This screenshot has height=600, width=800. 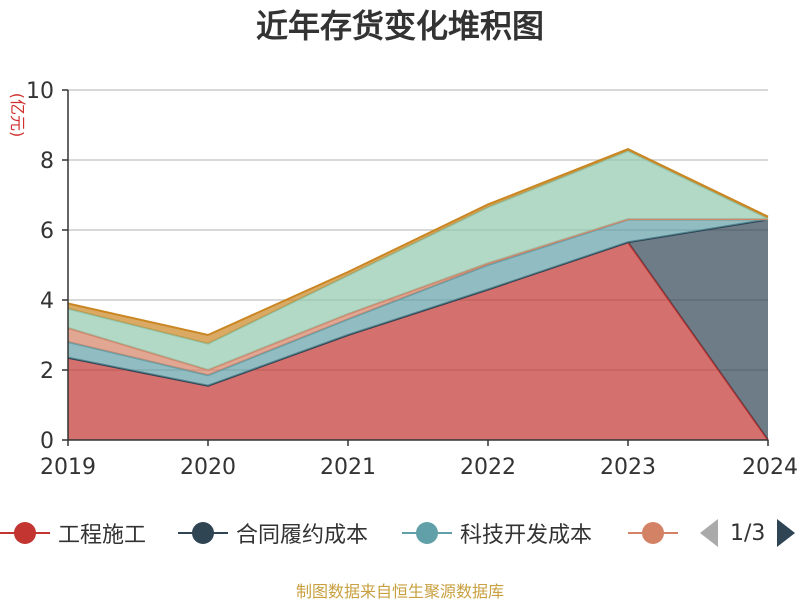 I want to click on x-tick-label: 2022, so click(x=488, y=467).